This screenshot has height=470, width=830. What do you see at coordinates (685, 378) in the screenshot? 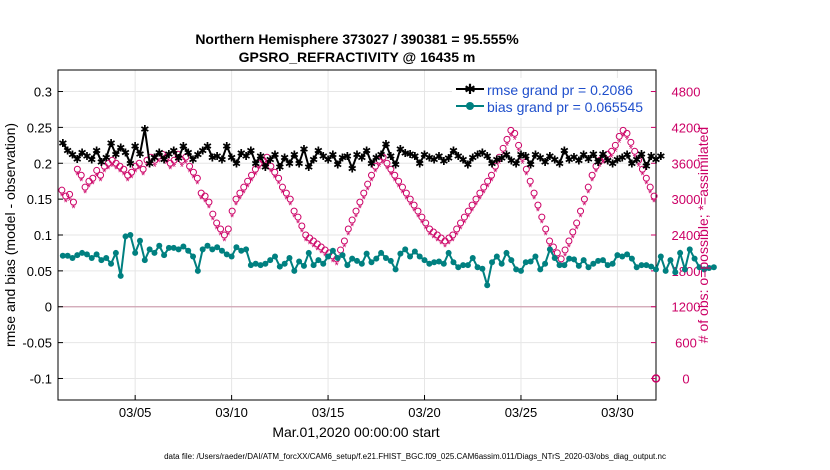
I see `y2-tick-label: 0` at bounding box center [685, 378].